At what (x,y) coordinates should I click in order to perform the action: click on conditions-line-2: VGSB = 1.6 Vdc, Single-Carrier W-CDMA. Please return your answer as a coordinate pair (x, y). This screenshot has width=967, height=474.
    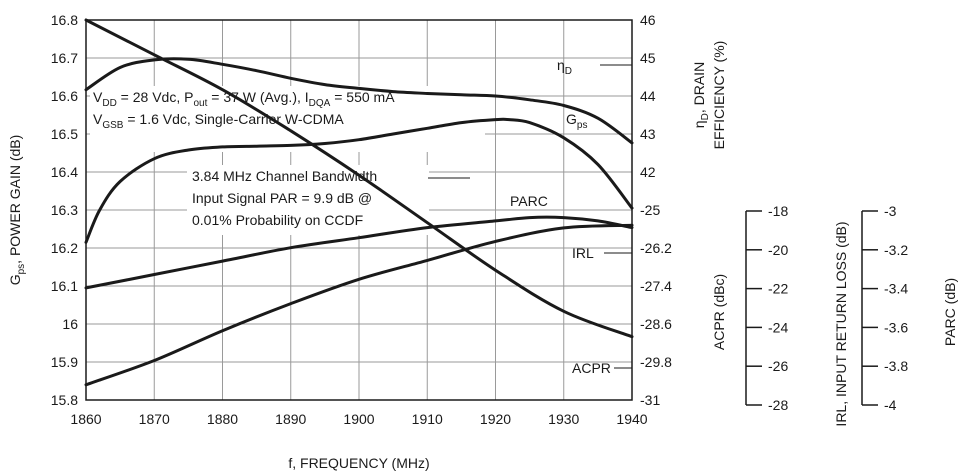
    Looking at the image, I should click on (218, 121).